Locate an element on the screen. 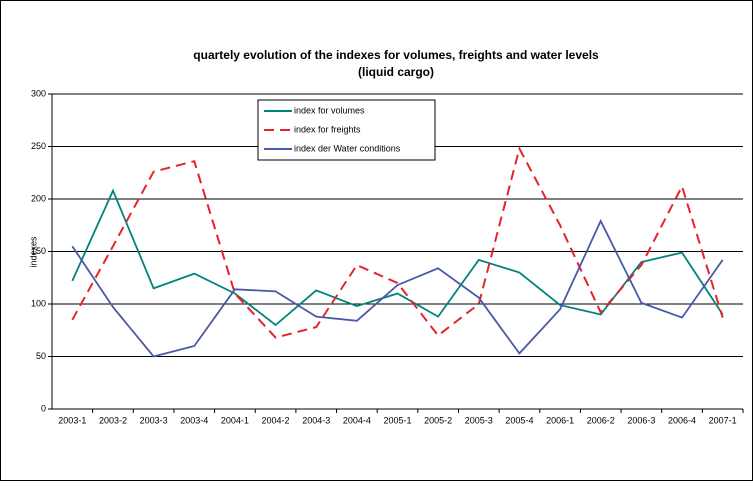 The height and width of the screenshot is (486, 753). legend-label: index der Water conditions is located at coordinates (347, 148).